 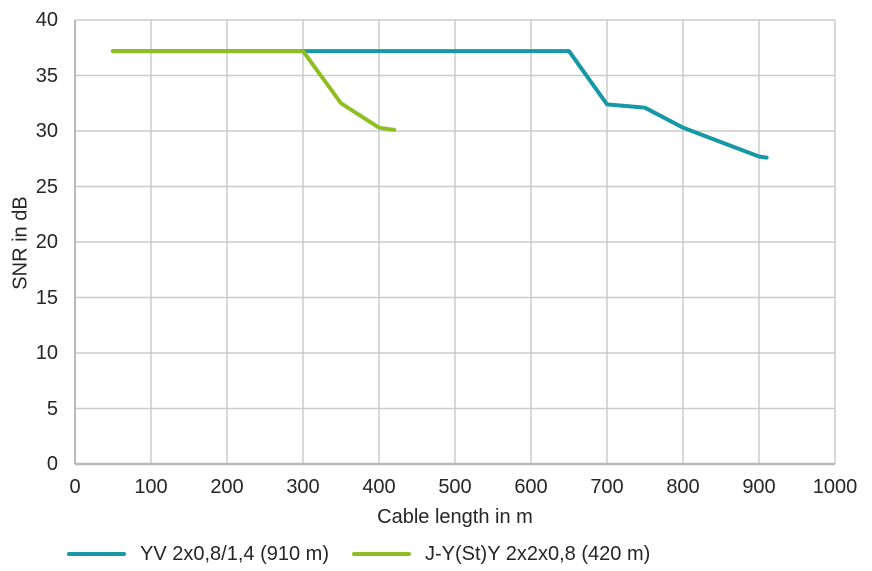 What do you see at coordinates (227, 487) in the screenshot?
I see `x-tick-label: 200` at bounding box center [227, 487].